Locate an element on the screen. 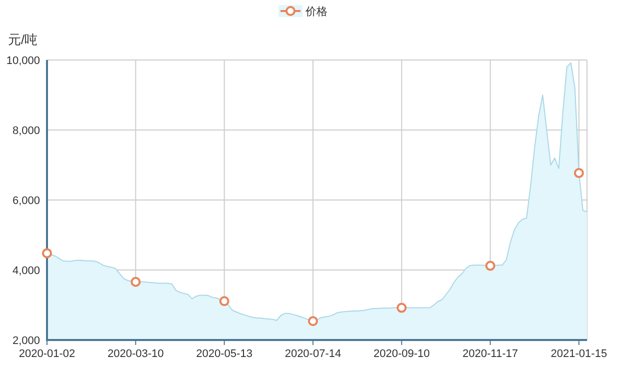 This screenshot has width=617, height=370. y-tick-label: 4,000 is located at coordinates (26, 271).